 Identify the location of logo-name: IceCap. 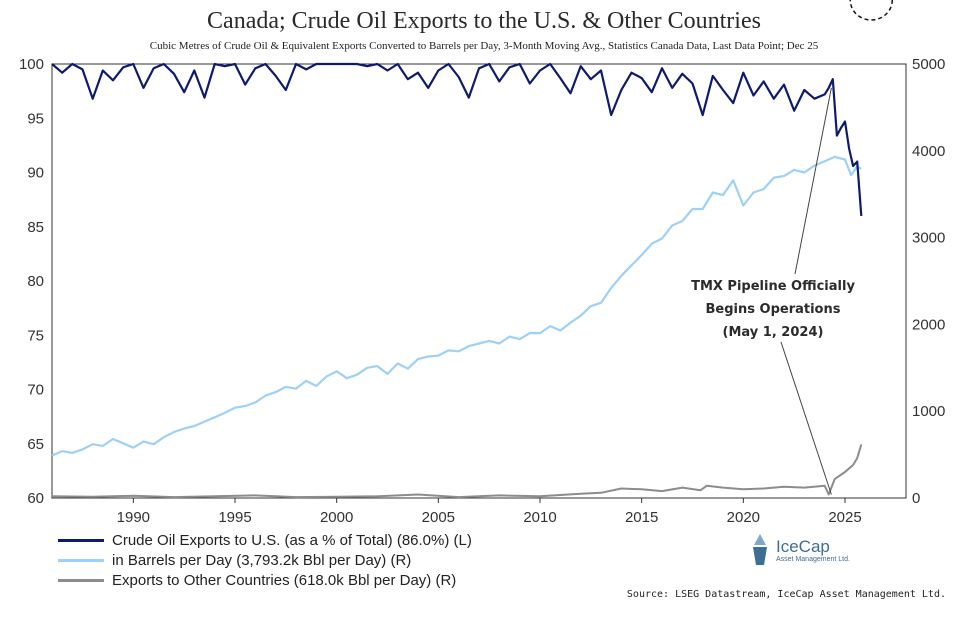
(803, 546).